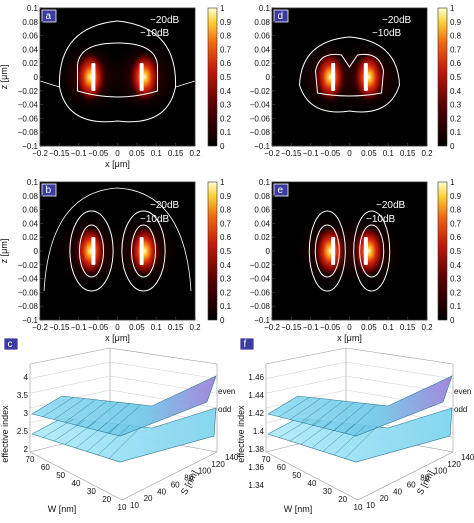 This screenshot has width=474, height=523. Describe the element at coordinates (117, 164) in the screenshot. I see `x-axis-label: x [μm]` at that location.